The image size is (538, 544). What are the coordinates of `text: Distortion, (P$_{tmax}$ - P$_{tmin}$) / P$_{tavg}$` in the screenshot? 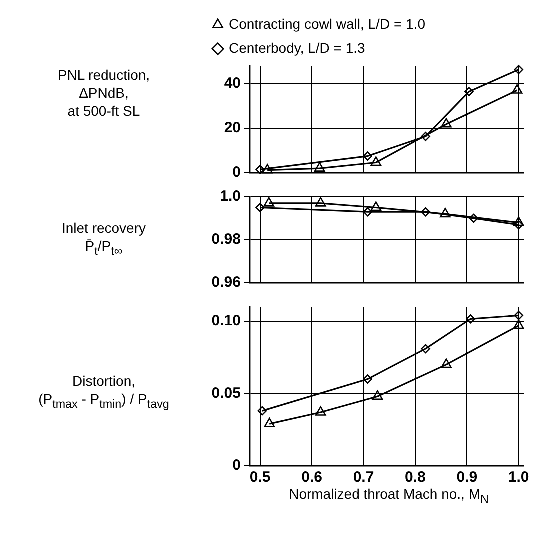 It's located at (104, 391).